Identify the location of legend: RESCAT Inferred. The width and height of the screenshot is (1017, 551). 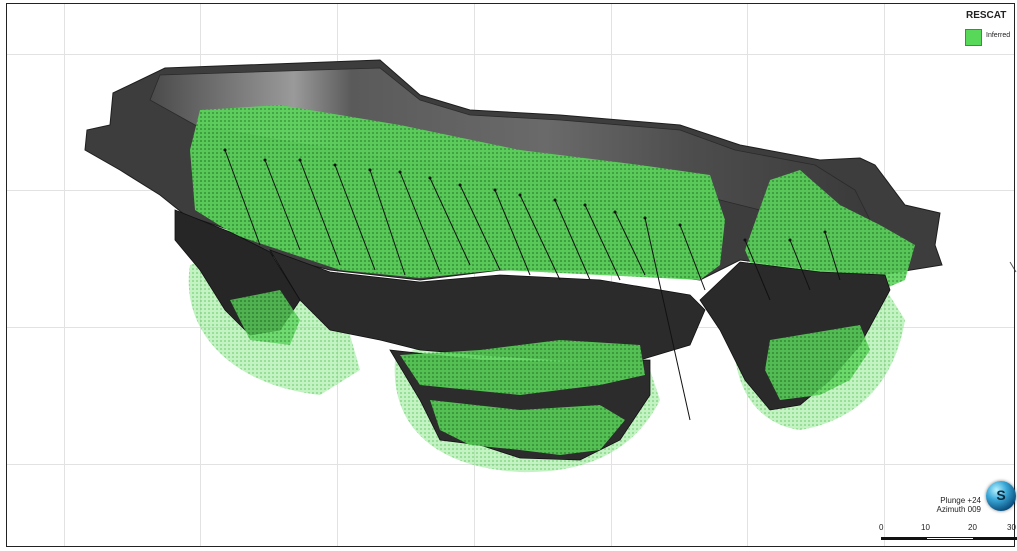
(986, 30).